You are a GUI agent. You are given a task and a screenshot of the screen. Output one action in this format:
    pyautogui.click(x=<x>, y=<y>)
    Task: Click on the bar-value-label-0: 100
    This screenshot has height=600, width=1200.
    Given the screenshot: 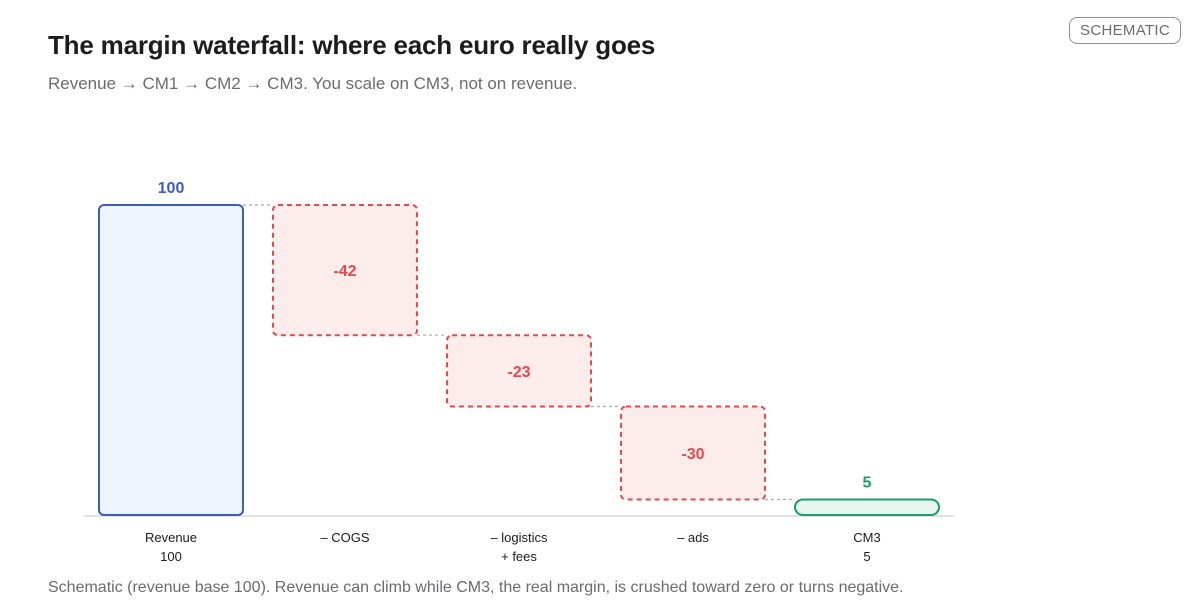 What is the action you would take?
    pyautogui.click(x=171, y=188)
    